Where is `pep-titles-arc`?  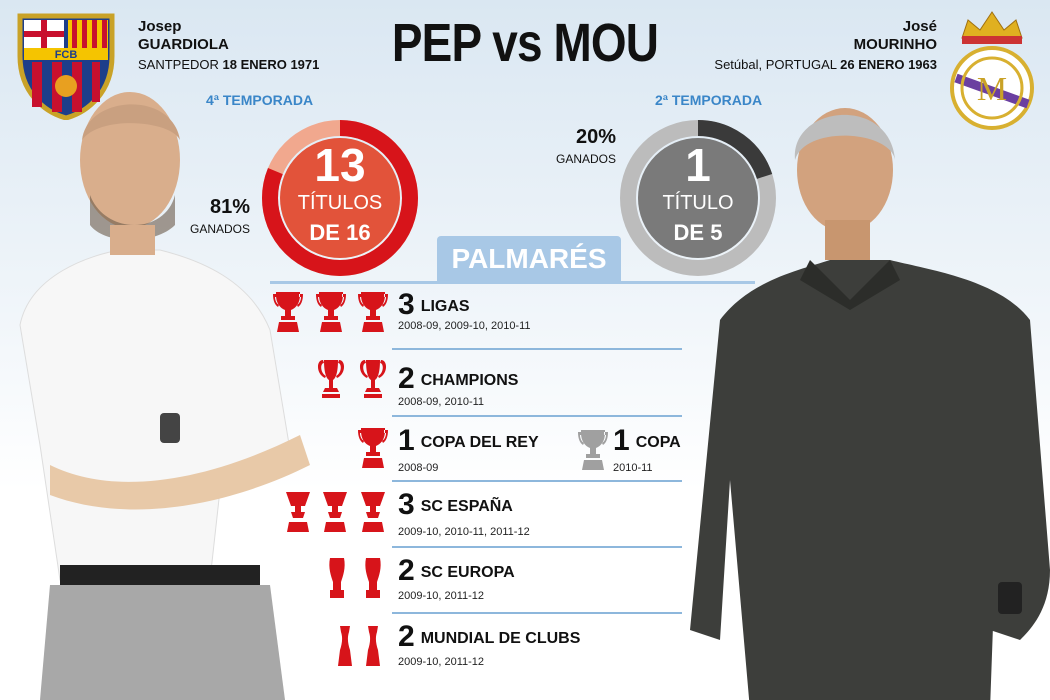
pep-titles-arc is located at coordinates (340, 198).